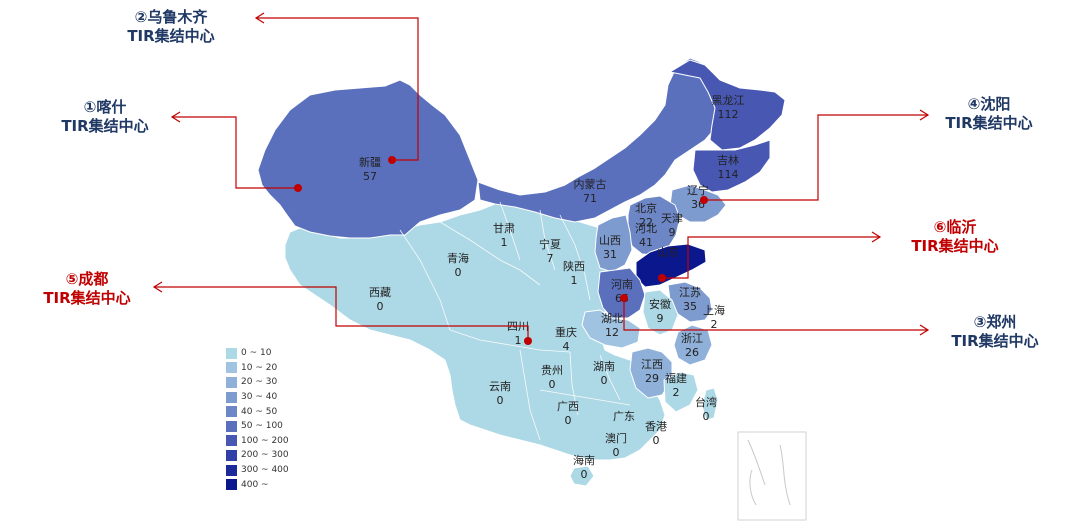 The height and width of the screenshot is (527, 1080). Describe the element at coordinates (693, 345) in the screenshot. I see `region-zhejiang` at that location.